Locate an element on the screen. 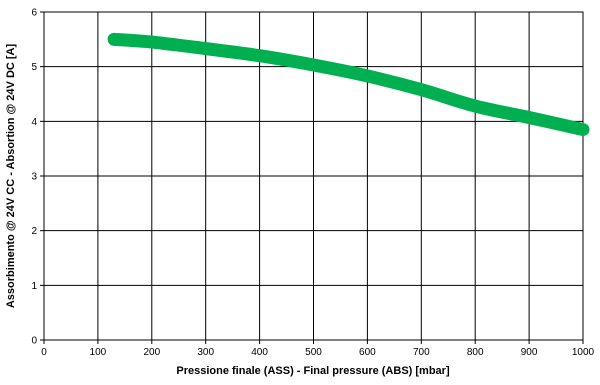 This screenshot has height=385, width=600. x-tick-label: 700 is located at coordinates (421, 352).